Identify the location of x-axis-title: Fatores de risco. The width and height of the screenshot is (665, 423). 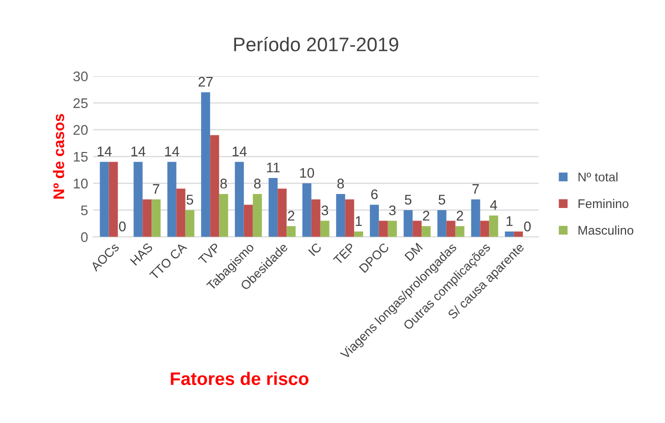
(239, 379).